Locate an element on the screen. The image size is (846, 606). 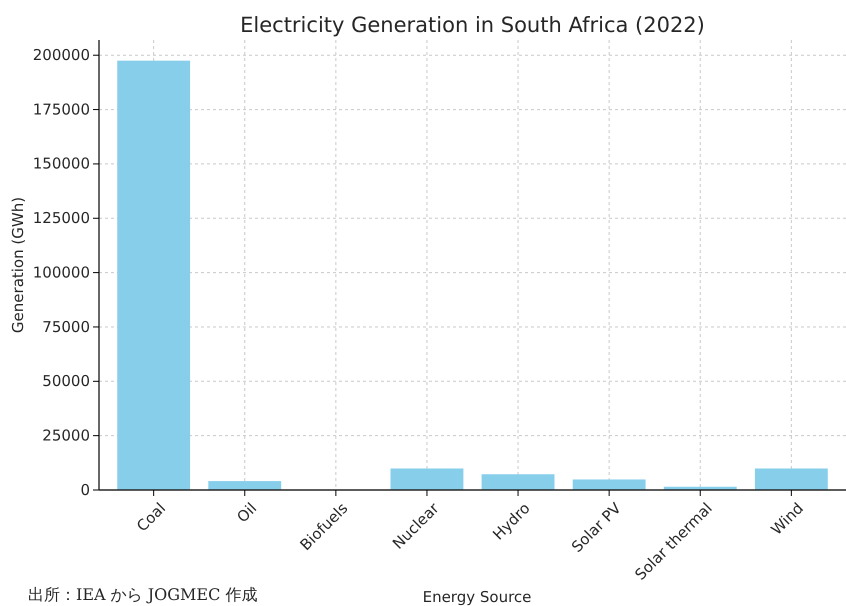
y-tick-label: 150000 is located at coordinates (61, 163).